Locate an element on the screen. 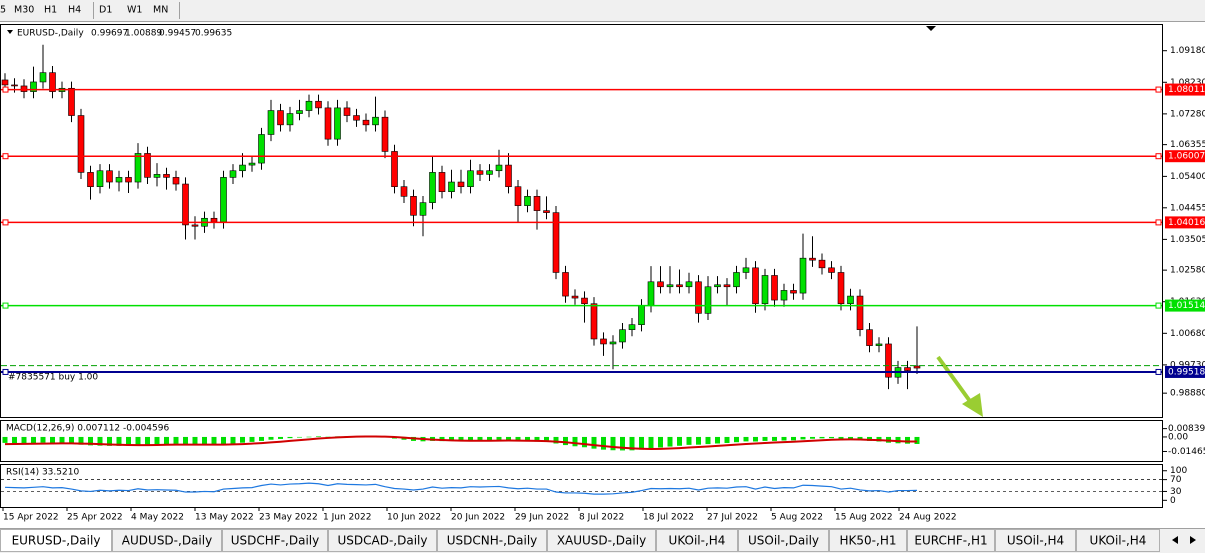 The image size is (1205, 553). timeframe-button: W1 is located at coordinates (134, 10).